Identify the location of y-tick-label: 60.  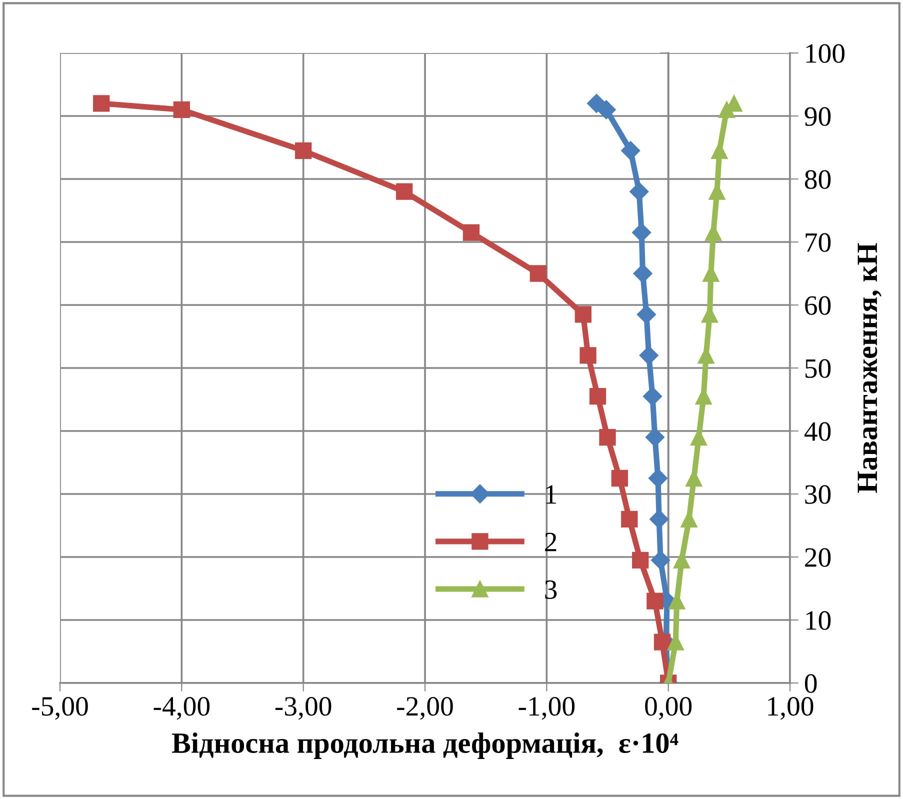
(818, 305).